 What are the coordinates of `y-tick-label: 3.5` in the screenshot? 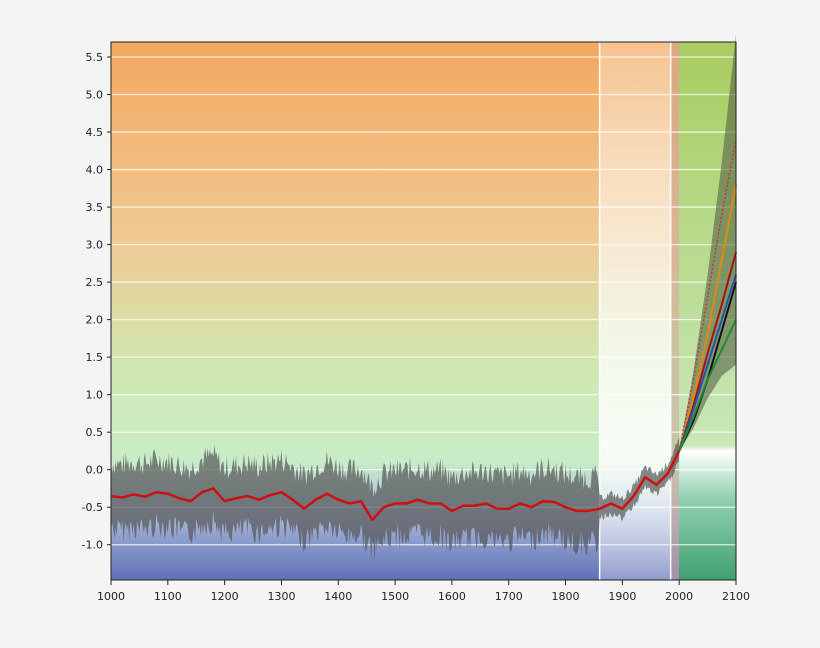 It's located at (95, 207).